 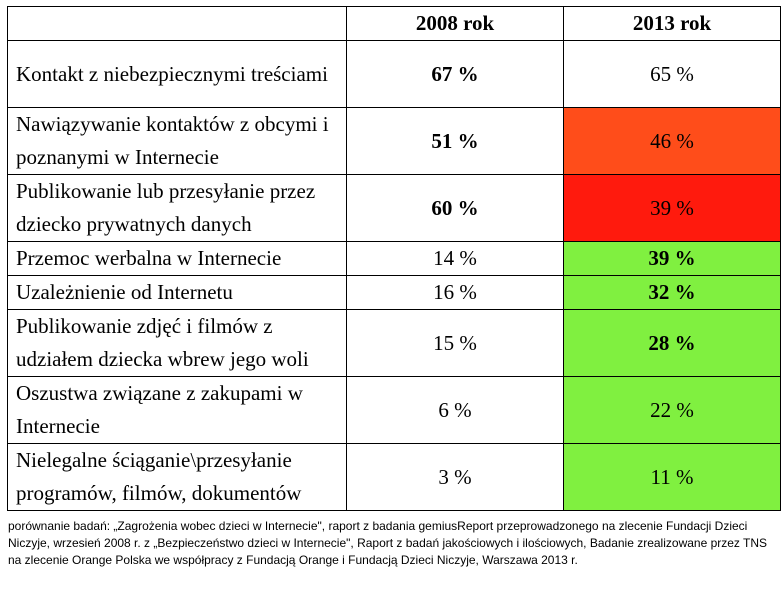 I want to click on value-2013: 11 %, so click(x=672, y=477).